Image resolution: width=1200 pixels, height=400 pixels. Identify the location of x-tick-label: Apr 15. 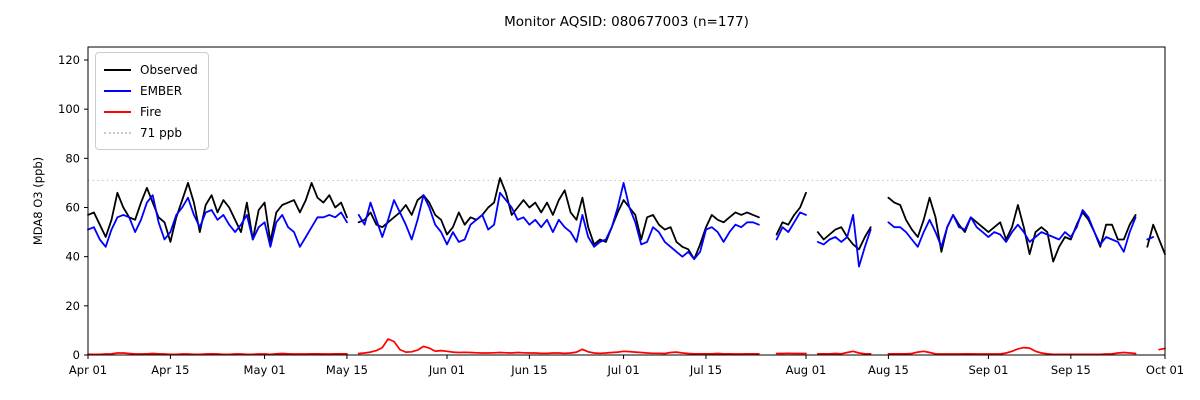
(170, 370).